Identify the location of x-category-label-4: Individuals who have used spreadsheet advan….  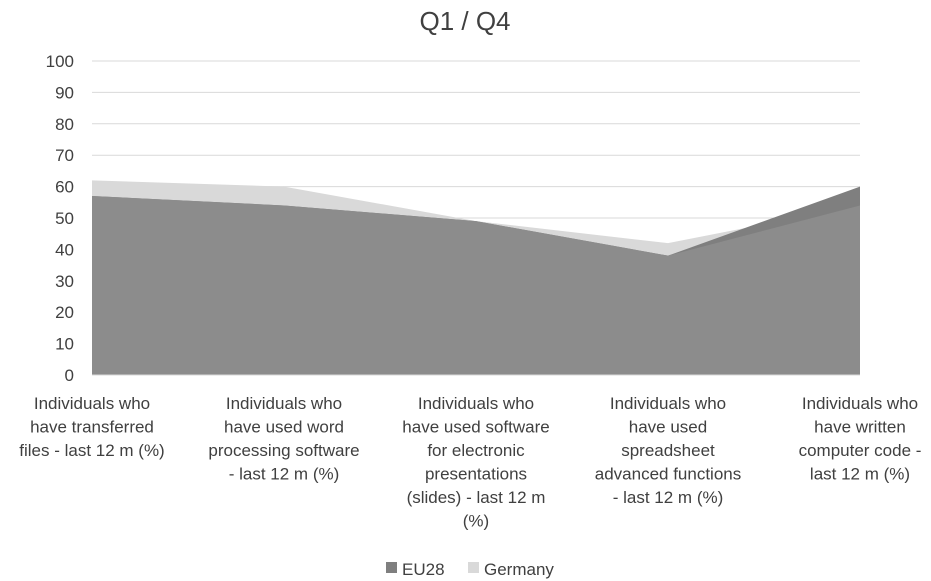
(668, 450).